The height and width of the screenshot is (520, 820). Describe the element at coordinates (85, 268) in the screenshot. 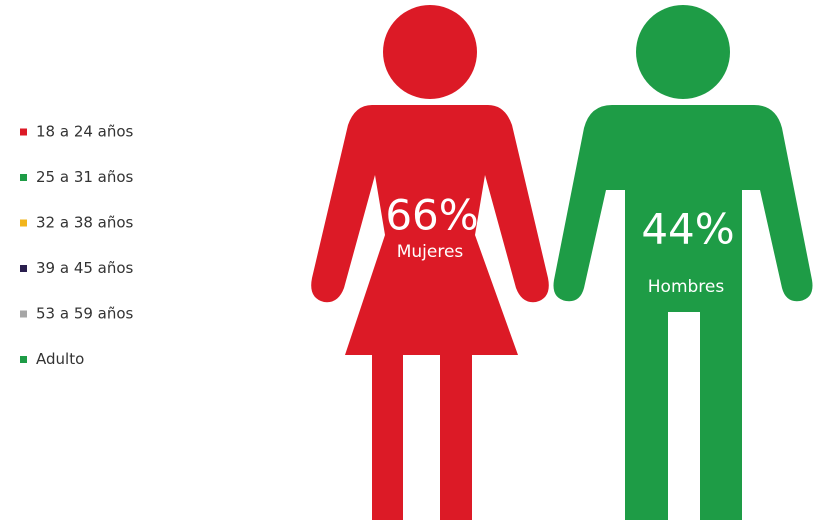

I see `legend-label: 39 a 45 años` at that location.